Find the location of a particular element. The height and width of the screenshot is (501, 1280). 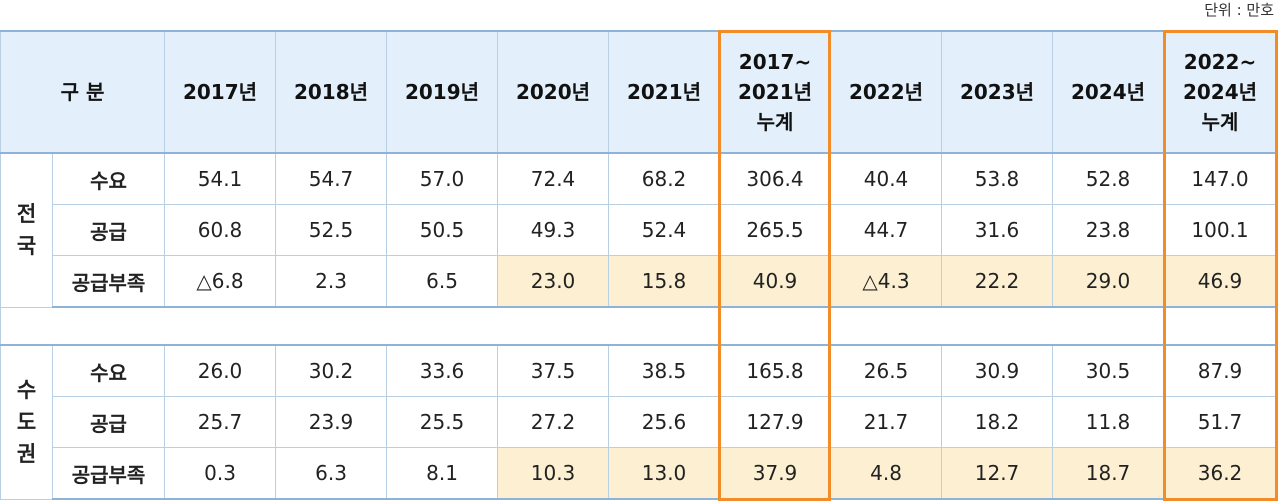

value-cell: 100.1 is located at coordinates (1220, 230).